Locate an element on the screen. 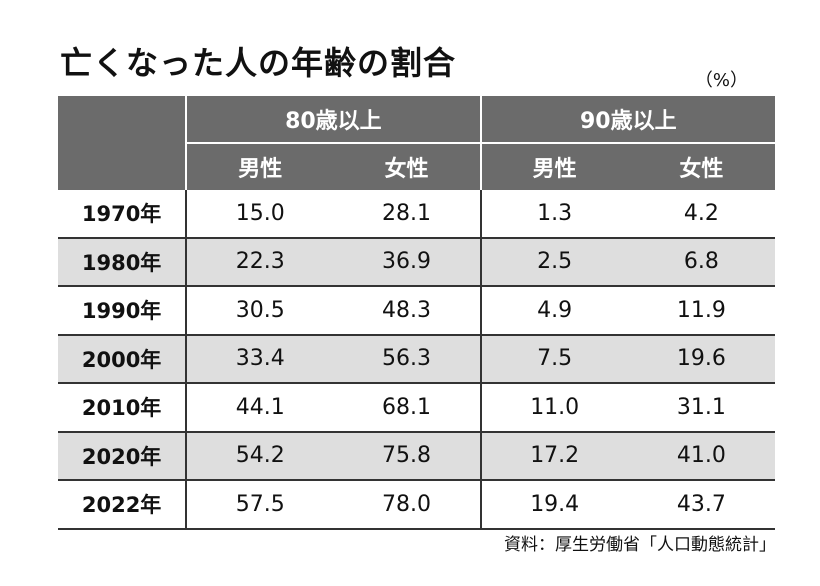 Image resolution: width=820 pixels, height=586 pixels. table-row: 2010年 44.1 68.1 11.0 31.1 is located at coordinates (416, 408).